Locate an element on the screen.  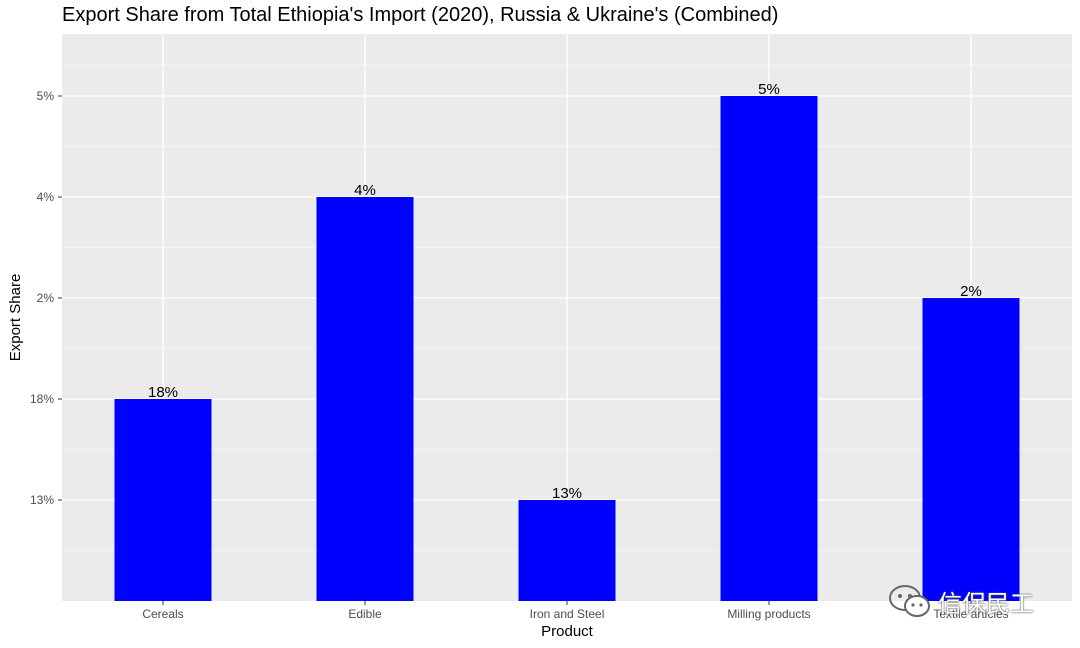
bar-value-label: 18% is located at coordinates (163, 392).